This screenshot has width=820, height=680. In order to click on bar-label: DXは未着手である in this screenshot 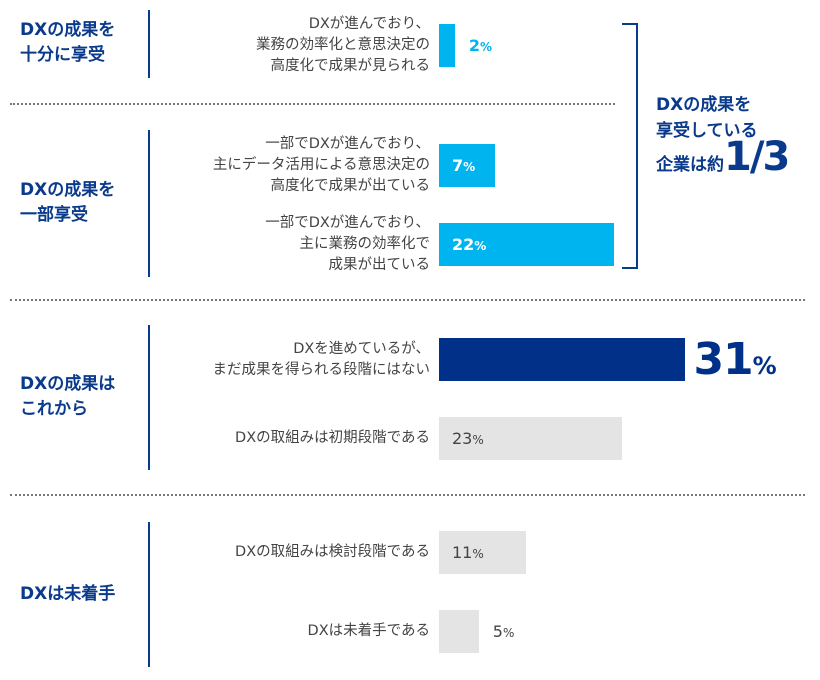, I will do `click(368, 631)`.